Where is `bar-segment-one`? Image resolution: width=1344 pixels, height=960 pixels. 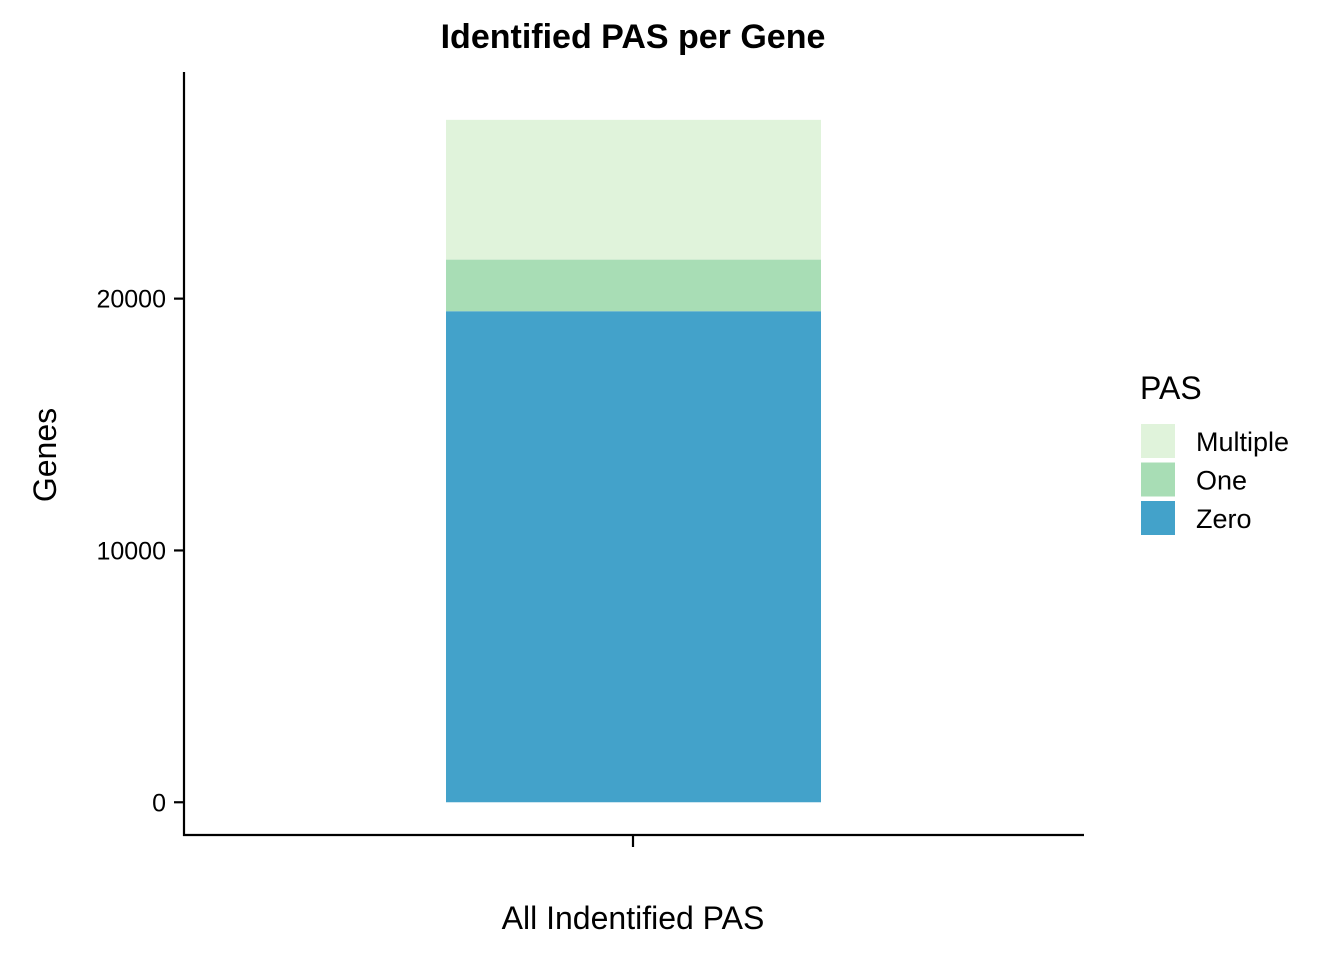 bar-segment-one is located at coordinates (633, 285).